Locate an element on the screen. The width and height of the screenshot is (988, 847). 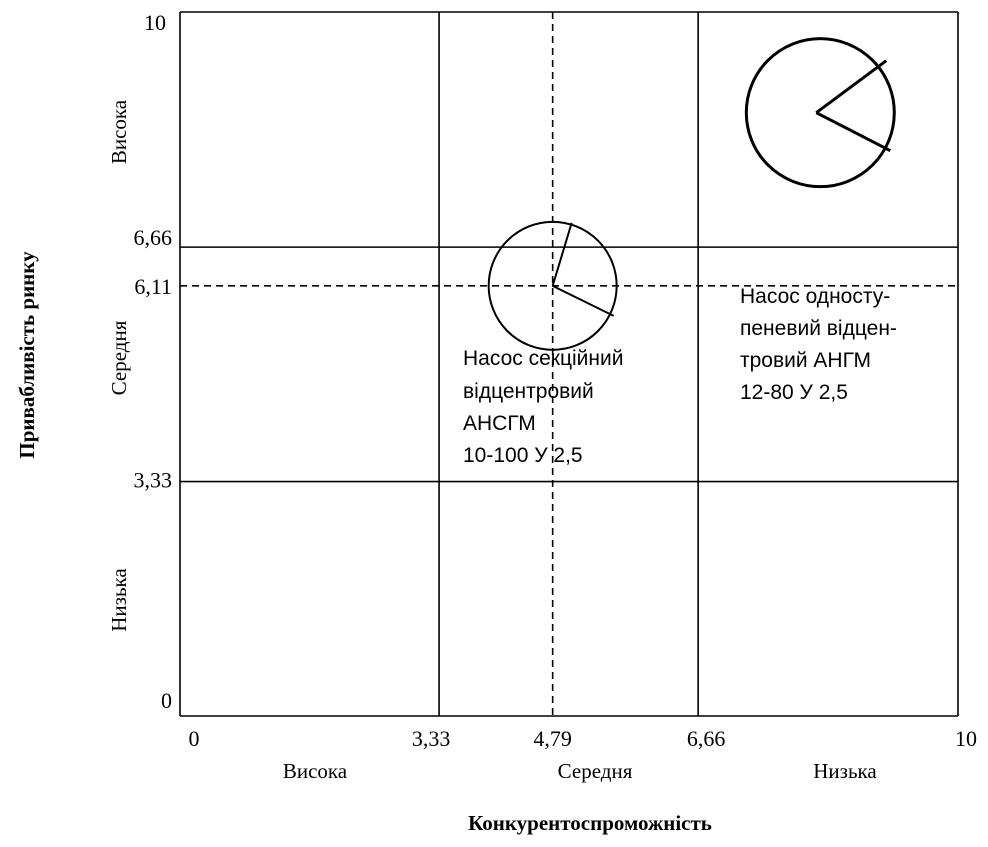
product-label-line: відцентровий is located at coordinates (528, 391).